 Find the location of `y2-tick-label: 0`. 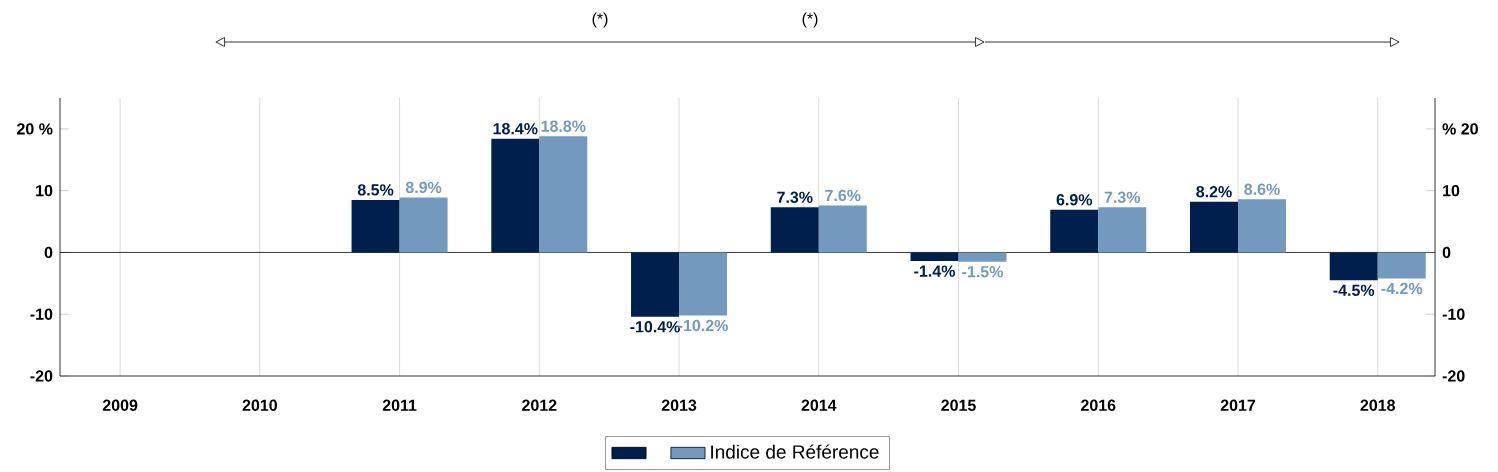

y2-tick-label: 0 is located at coordinates (1446, 252).